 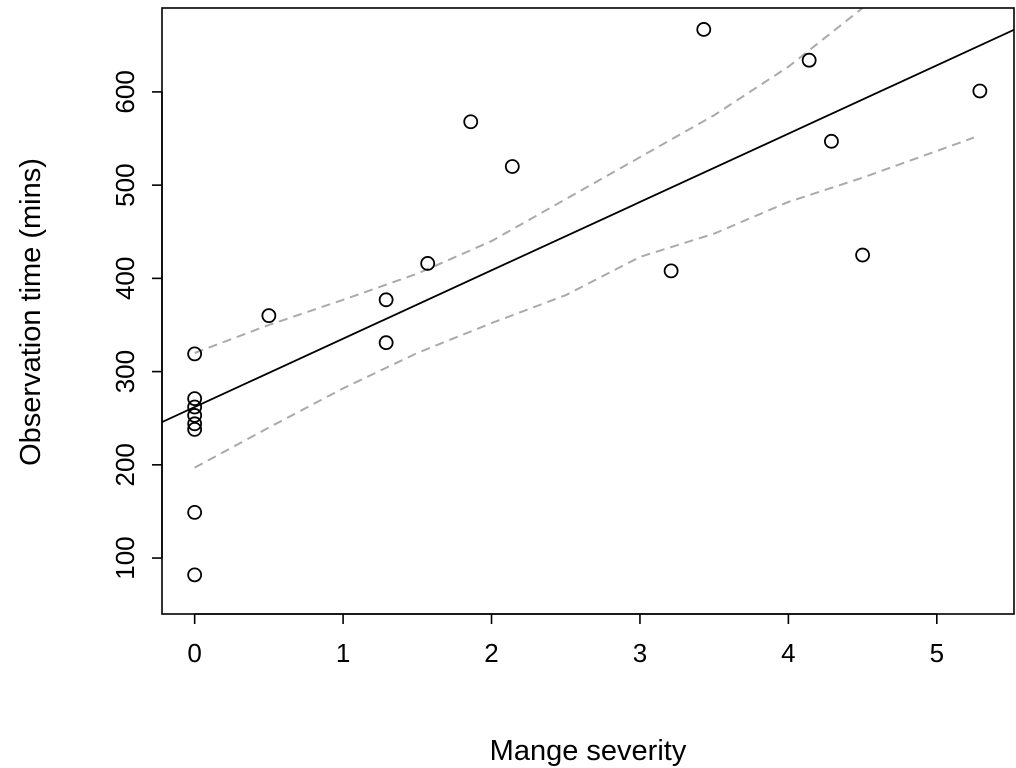 What do you see at coordinates (125, 371) in the screenshot?
I see `y-tick-label: 300` at bounding box center [125, 371].